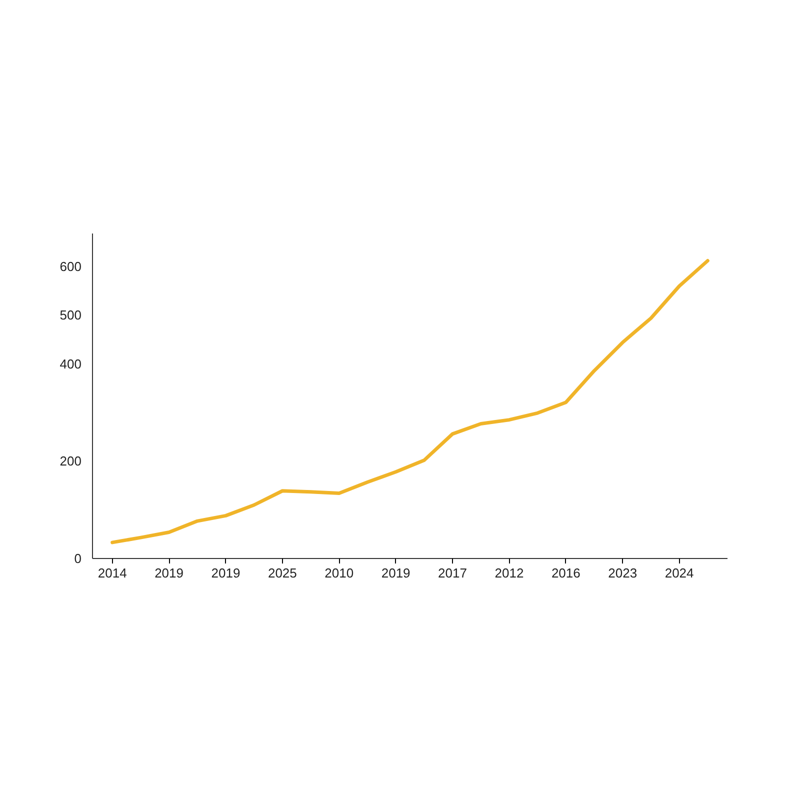 The height and width of the screenshot is (800, 800). I want to click on x-tick-label: 2012, so click(509, 573).